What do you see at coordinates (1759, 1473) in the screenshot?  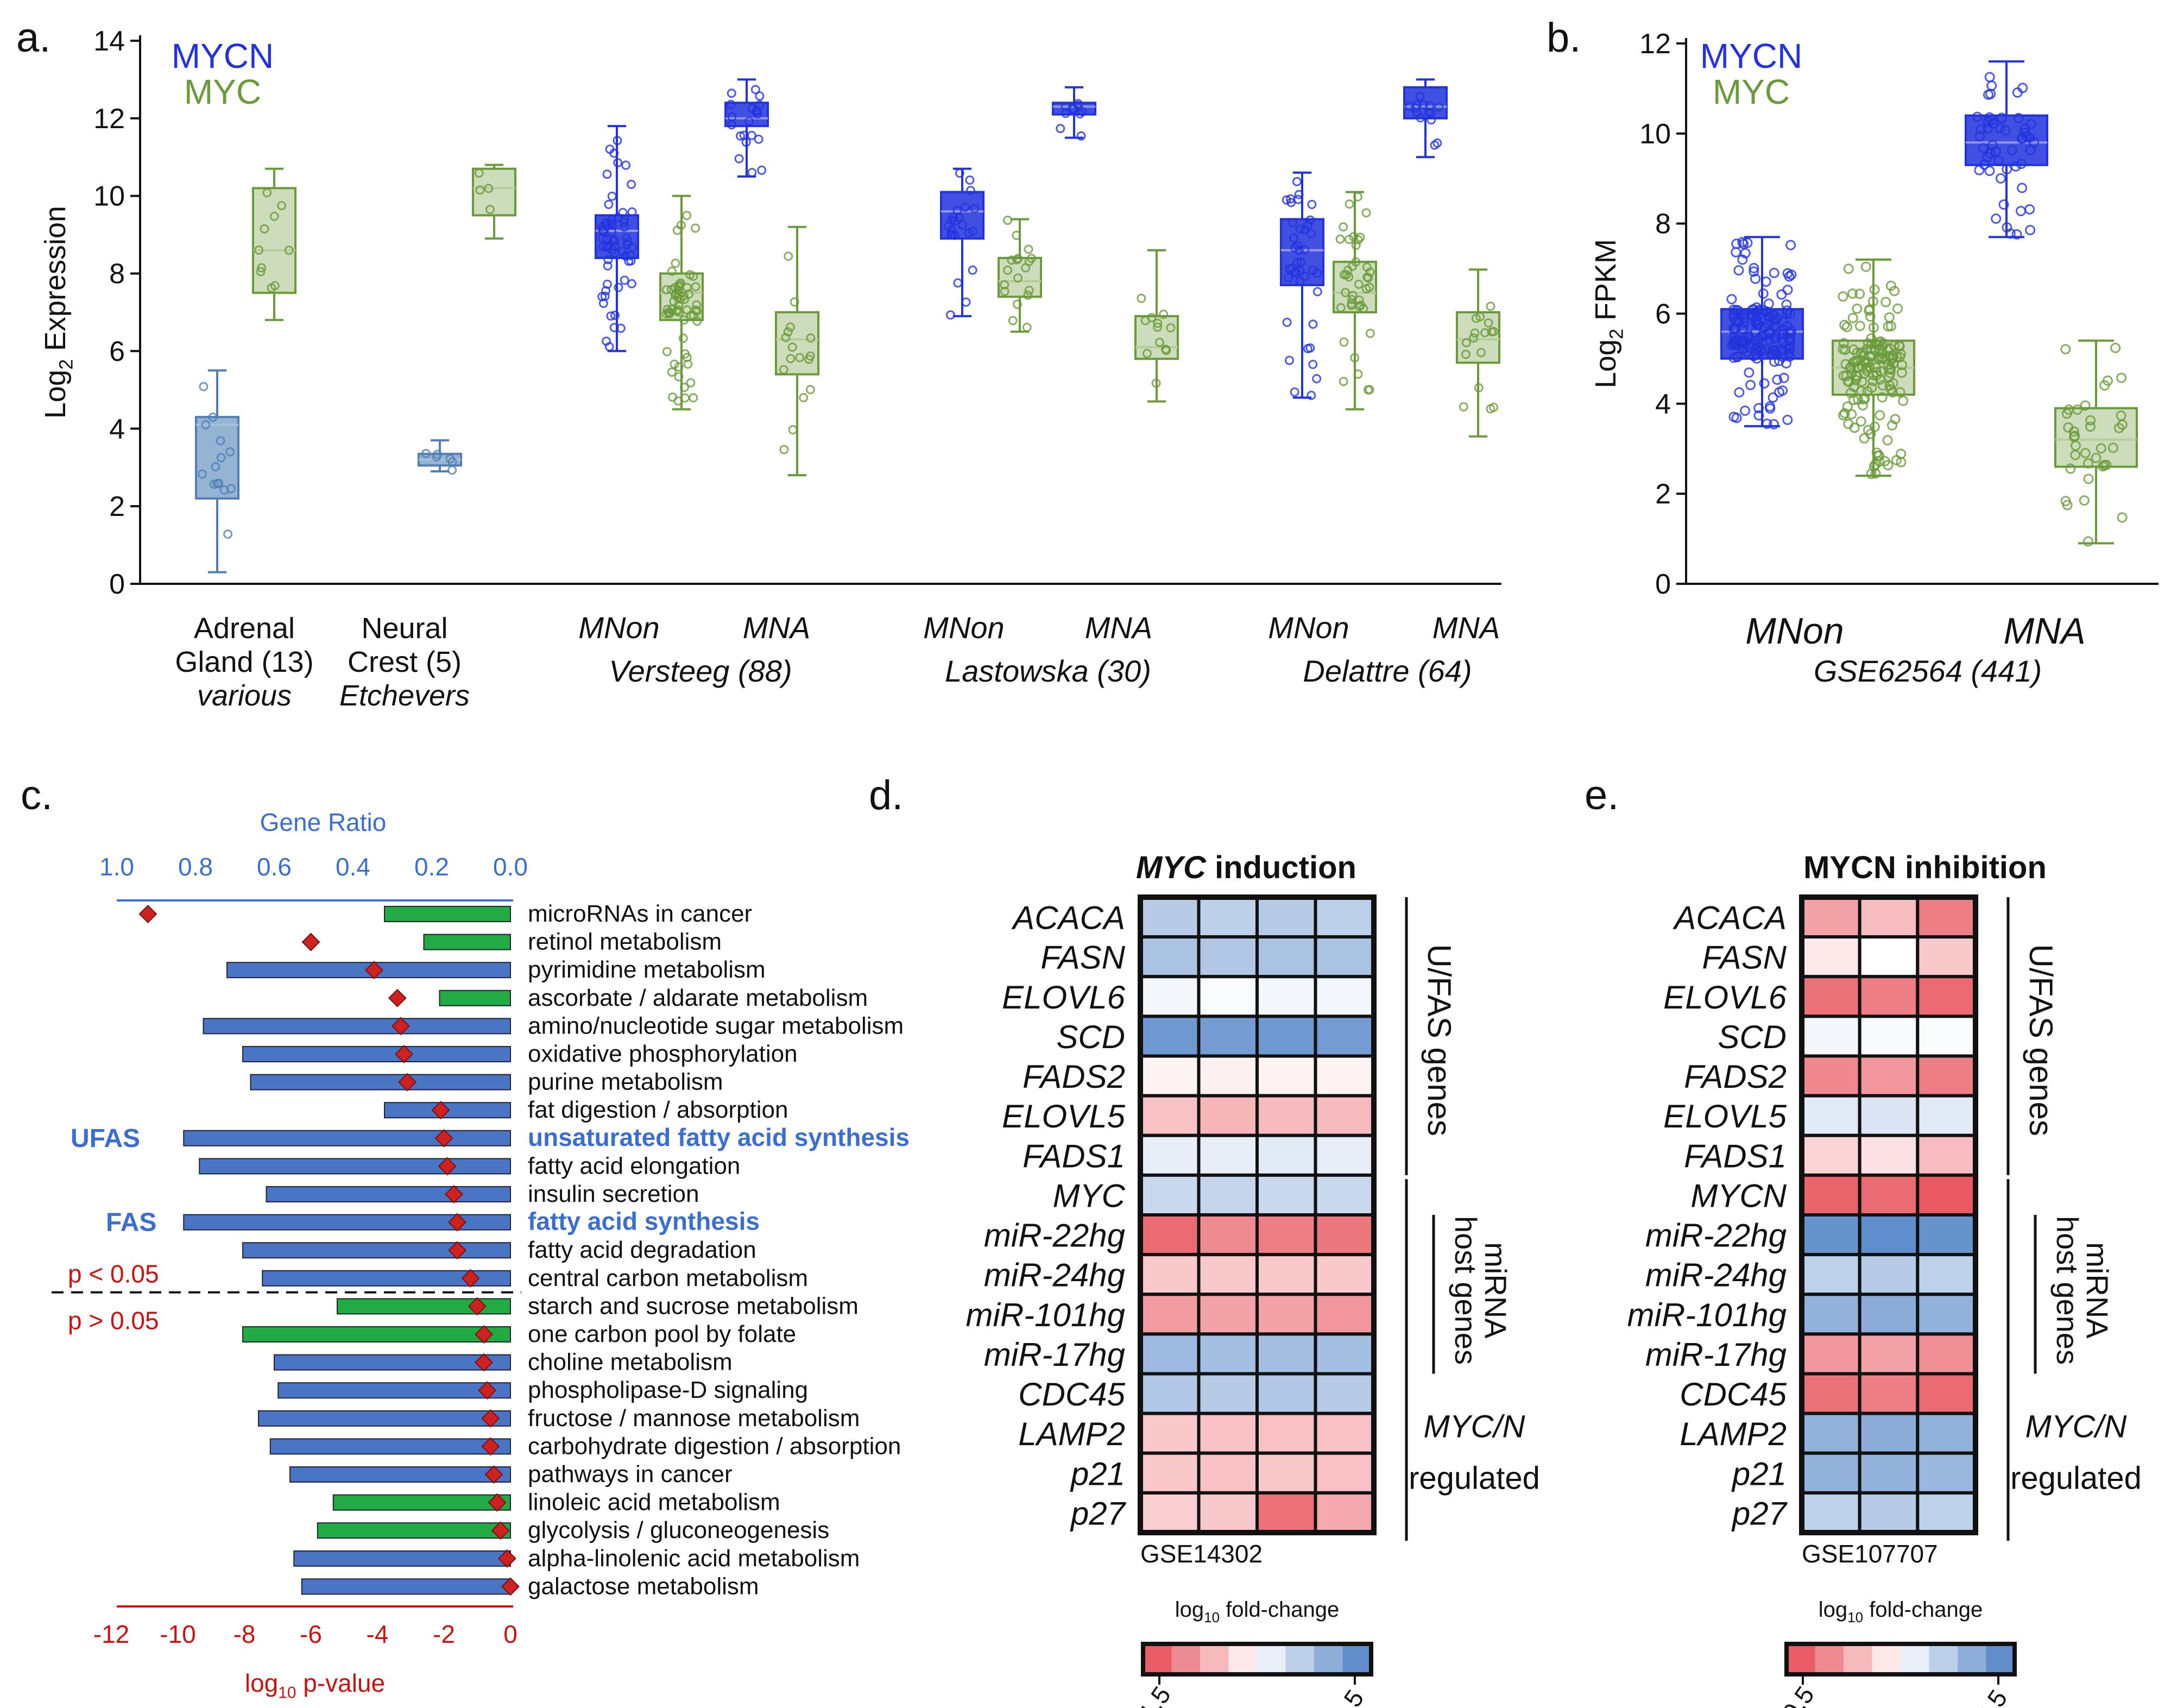 I see `row-label: p21` at bounding box center [1759, 1473].